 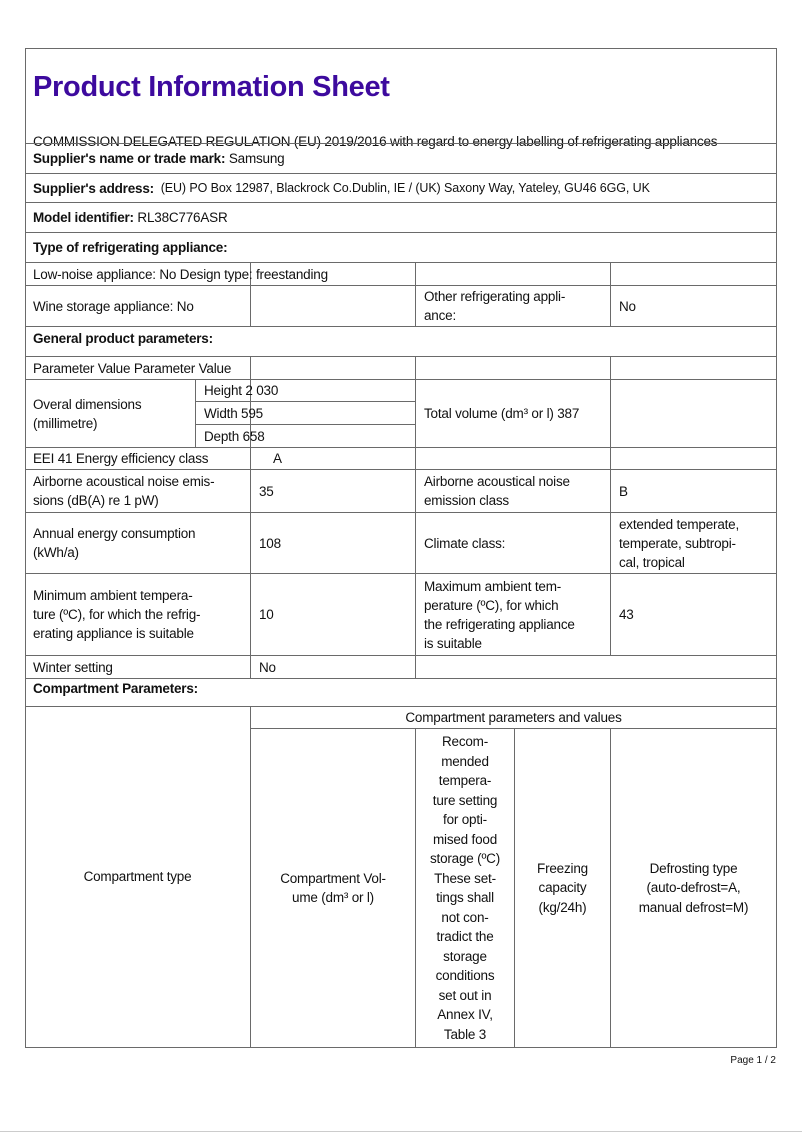 I want to click on wine-storage-cell: Wine storage appliance: No, so click(x=137, y=305).